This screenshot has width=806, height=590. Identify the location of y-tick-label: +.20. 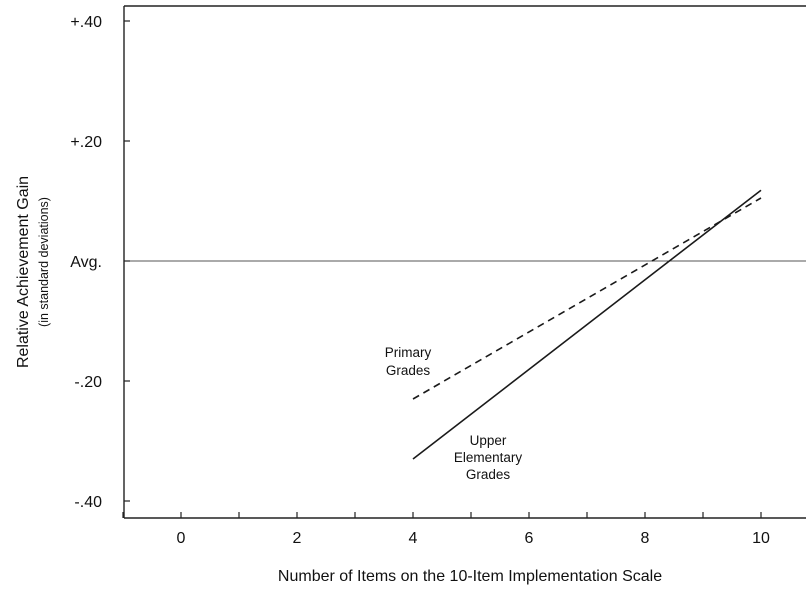
(86, 142).